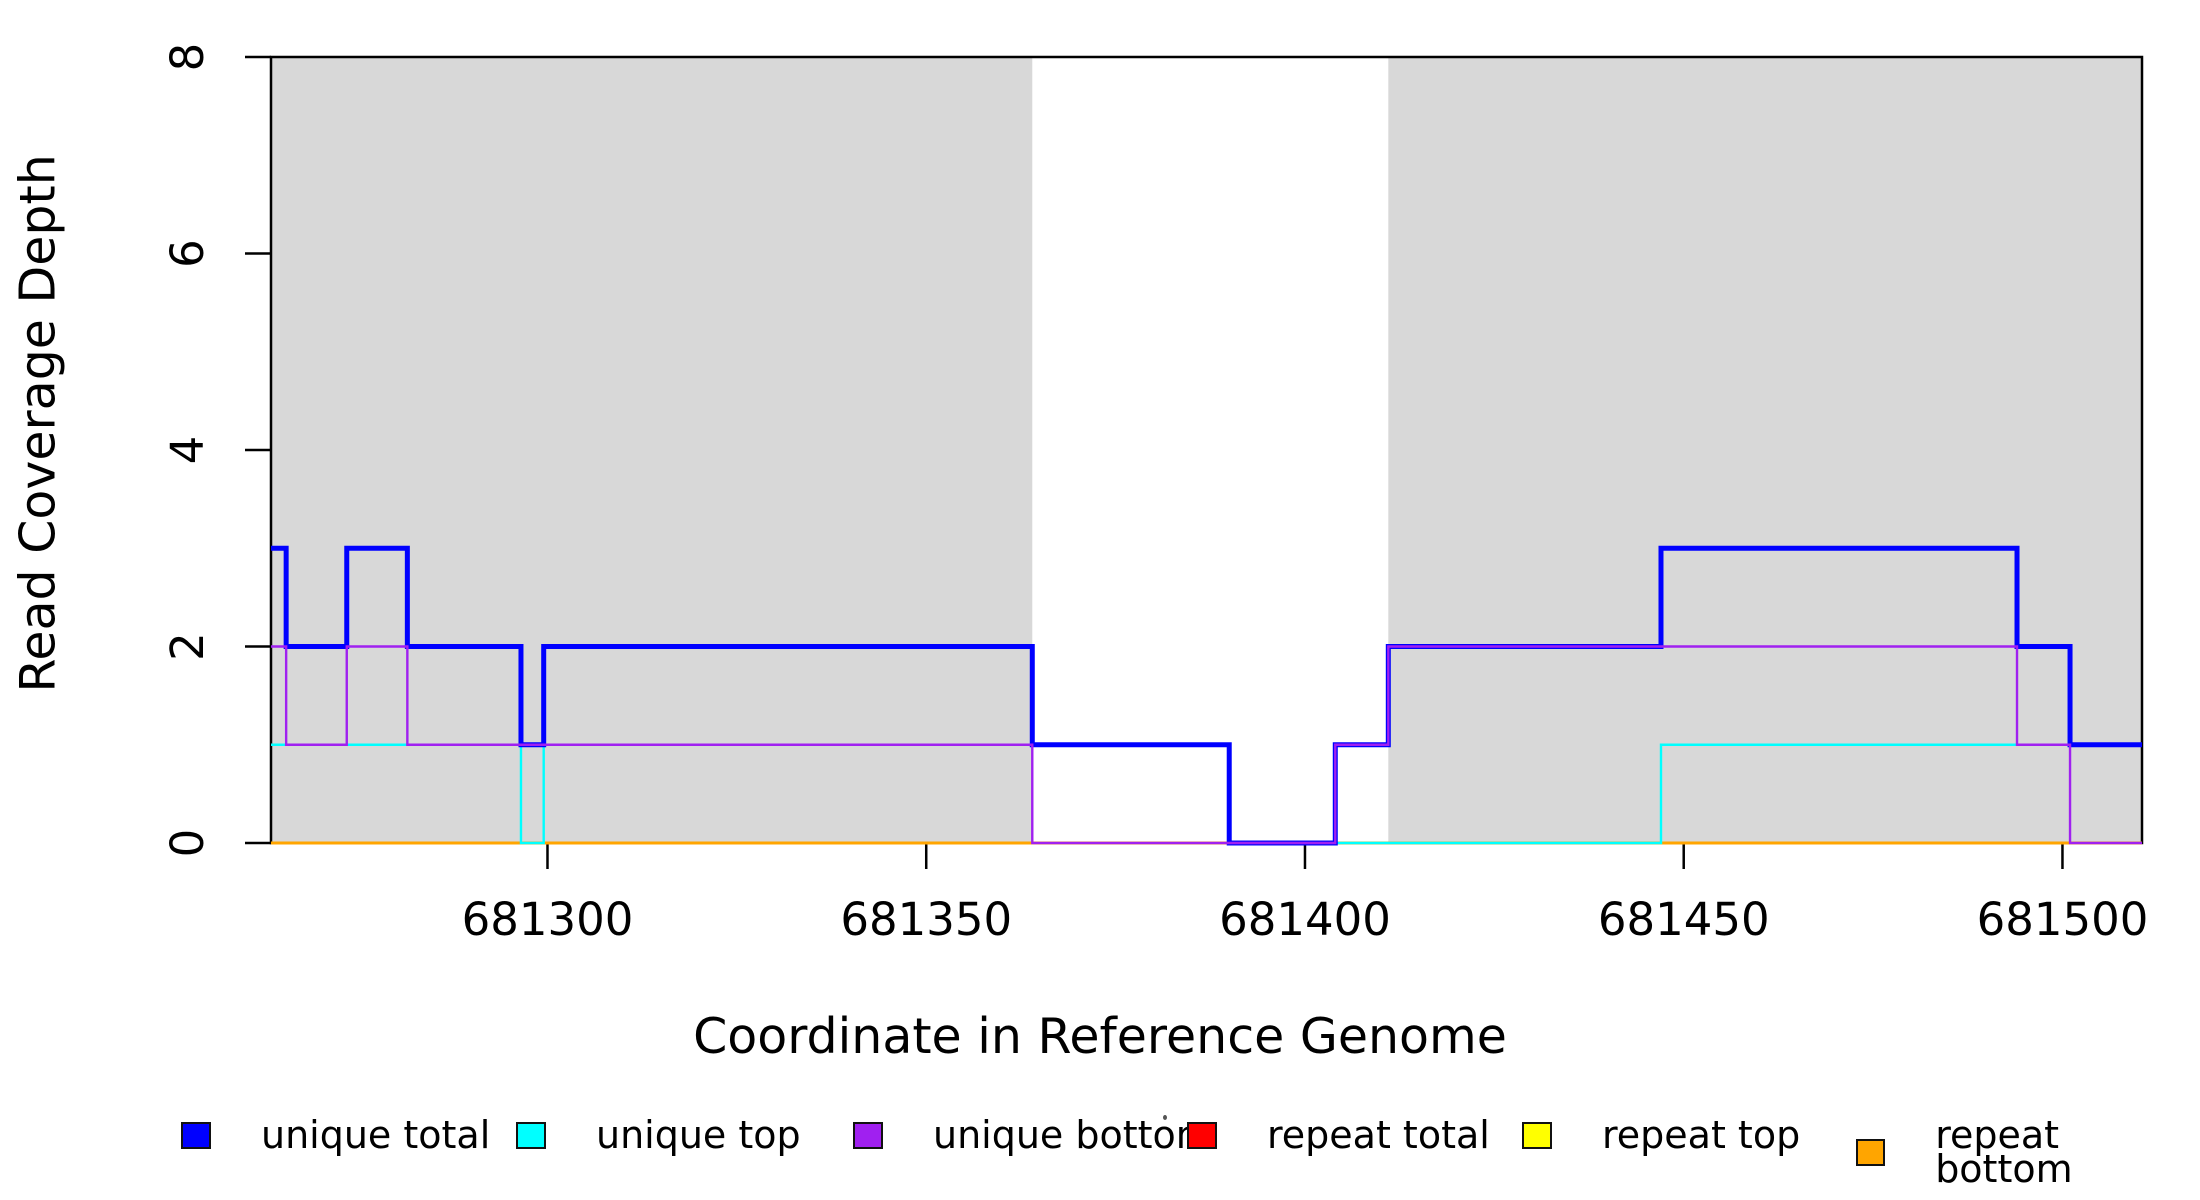 This screenshot has width=2200, height=1200. I want to click on x-tick-label: 681300, so click(548, 919).